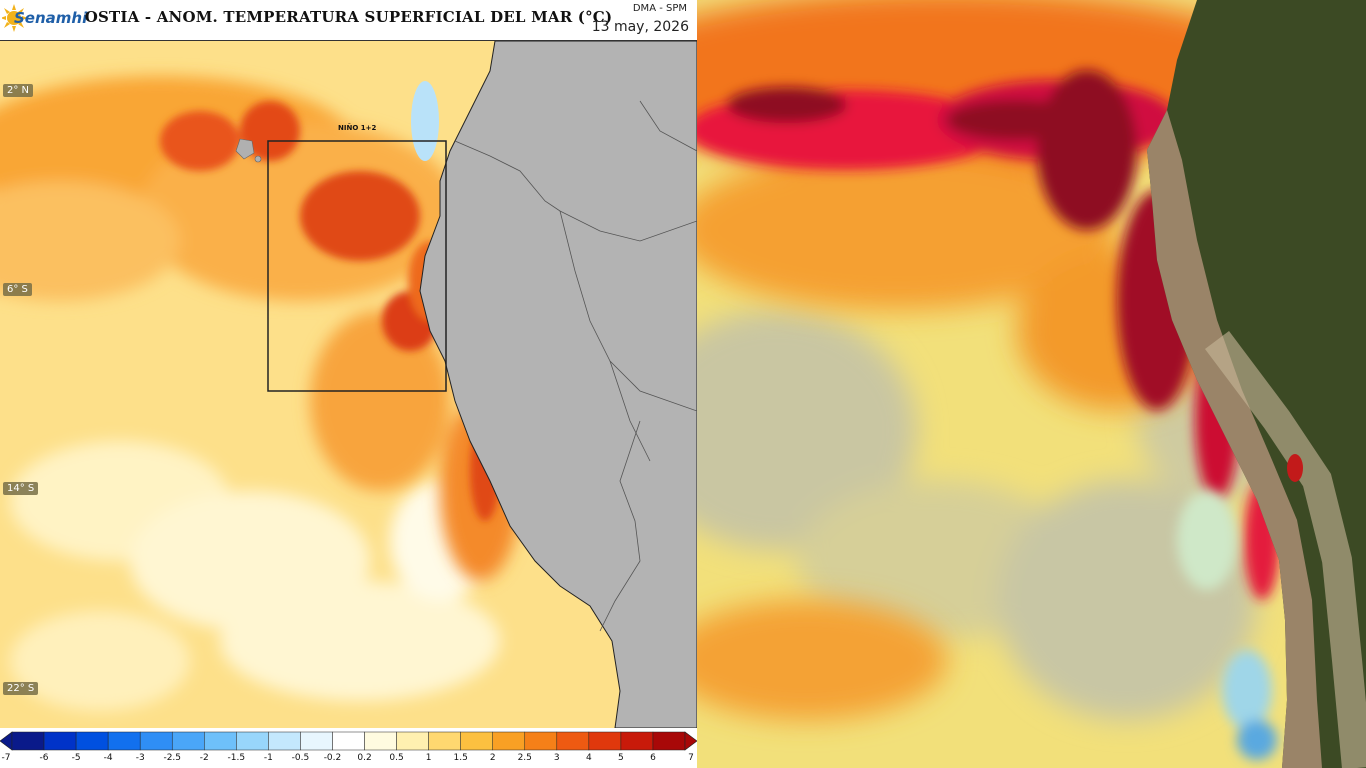  Describe the element at coordinates (691, 758) in the screenshot. I see `colorbar-tick-label: 7` at that location.